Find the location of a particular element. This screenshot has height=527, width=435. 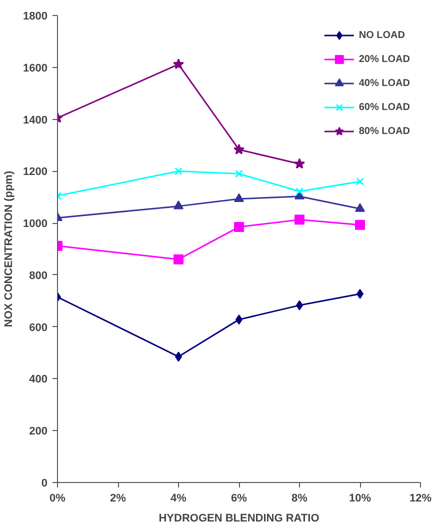

y-tick-label: 1400 is located at coordinates (35, 120).